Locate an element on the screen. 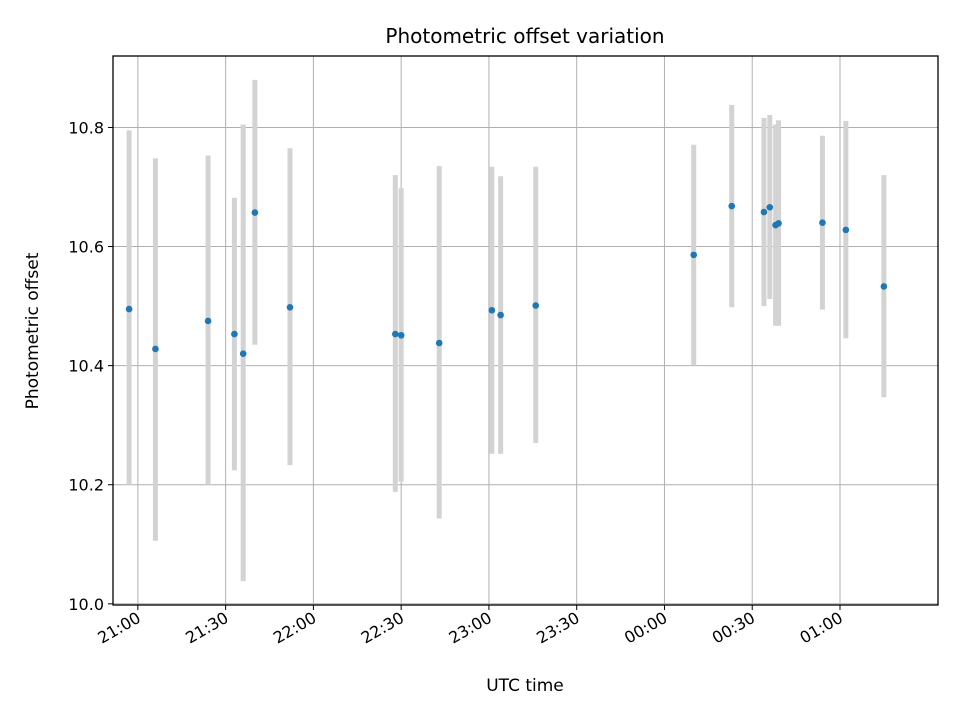  y-axis-title: Photometric offset is located at coordinates (33, 330).